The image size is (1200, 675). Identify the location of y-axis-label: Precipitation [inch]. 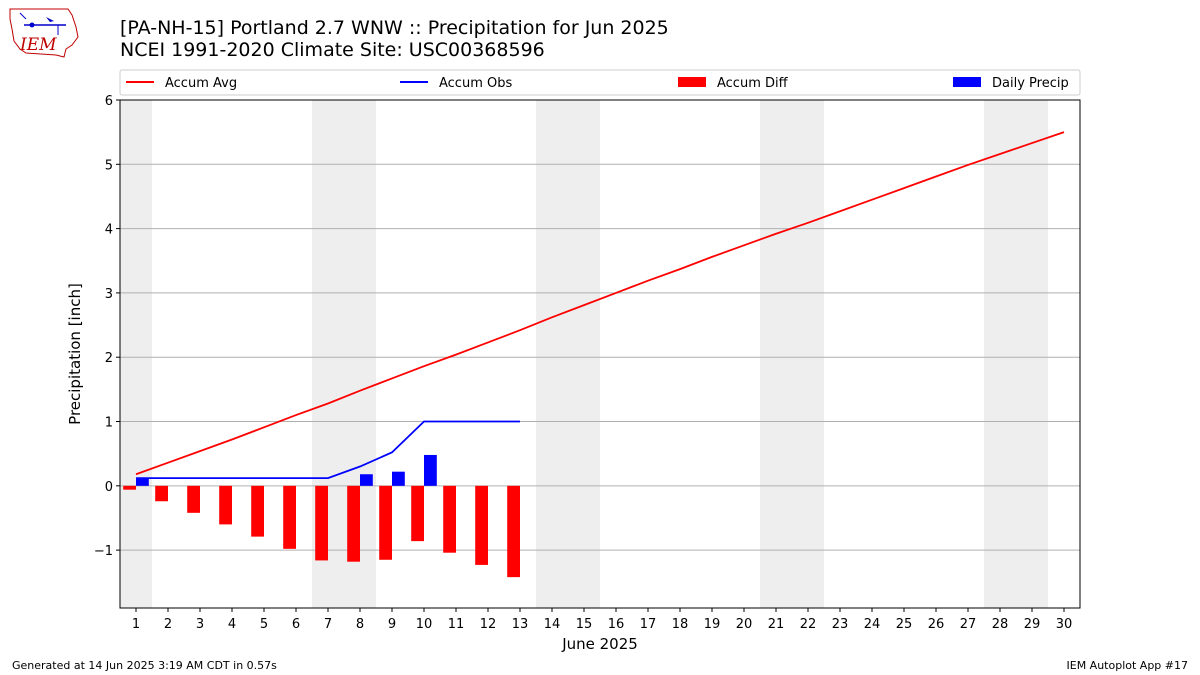
(75, 354).